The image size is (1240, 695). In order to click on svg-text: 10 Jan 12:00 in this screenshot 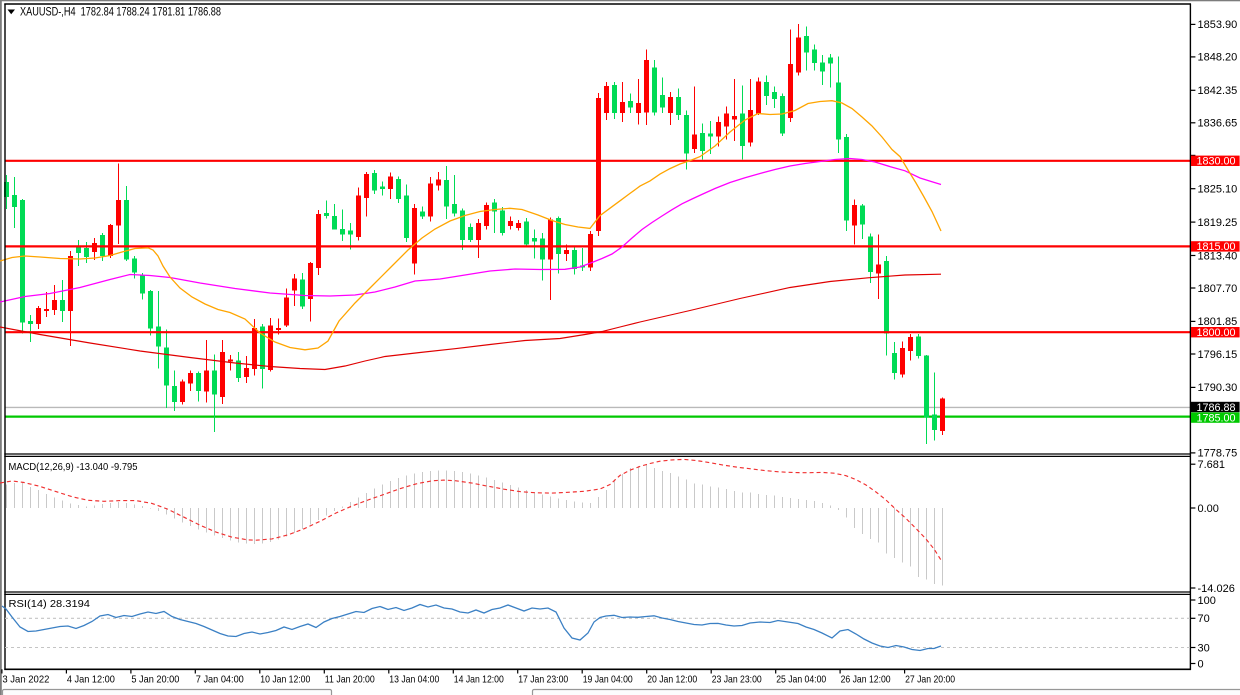, I will do `click(285, 680)`.